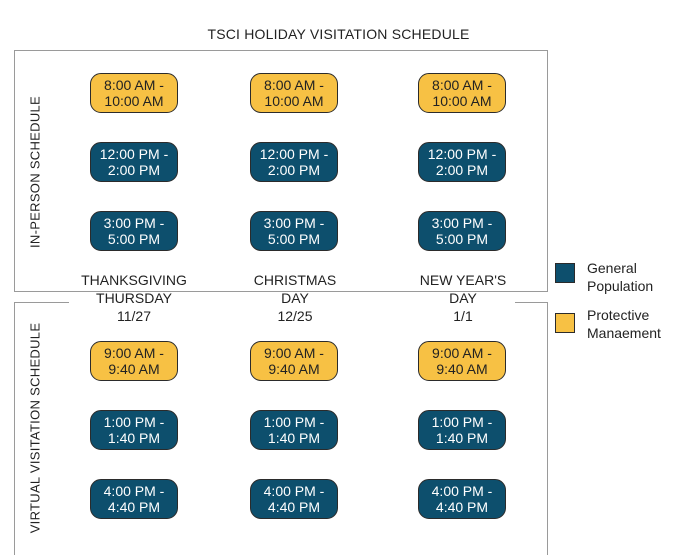  I want to click on in-person-section-label: IN-PERSON SCHEDULE, so click(35, 172).